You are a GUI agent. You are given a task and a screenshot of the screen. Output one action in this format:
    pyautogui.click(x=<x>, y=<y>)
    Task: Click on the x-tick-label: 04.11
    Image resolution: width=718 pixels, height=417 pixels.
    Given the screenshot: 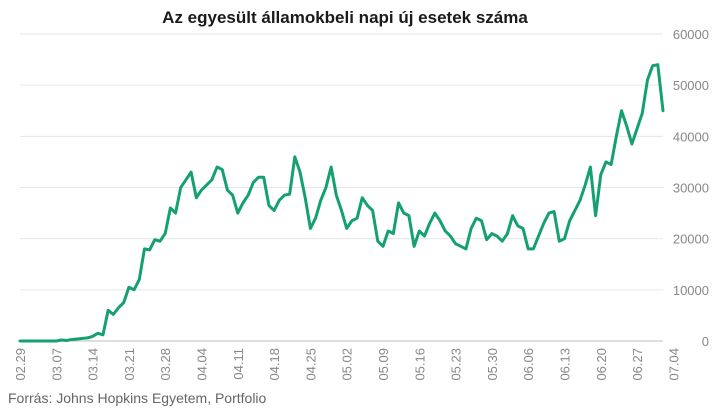 What is the action you would take?
    pyautogui.click(x=238, y=364)
    